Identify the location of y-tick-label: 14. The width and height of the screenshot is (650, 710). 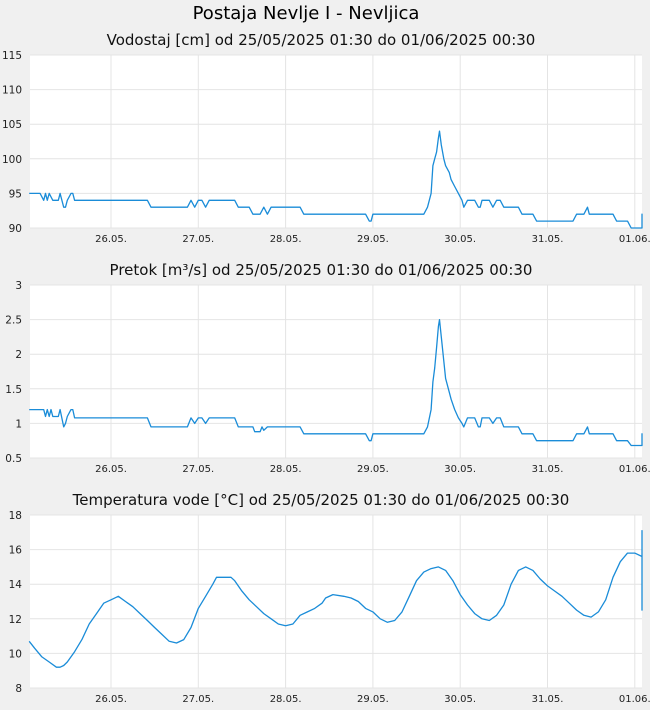
(16, 585).